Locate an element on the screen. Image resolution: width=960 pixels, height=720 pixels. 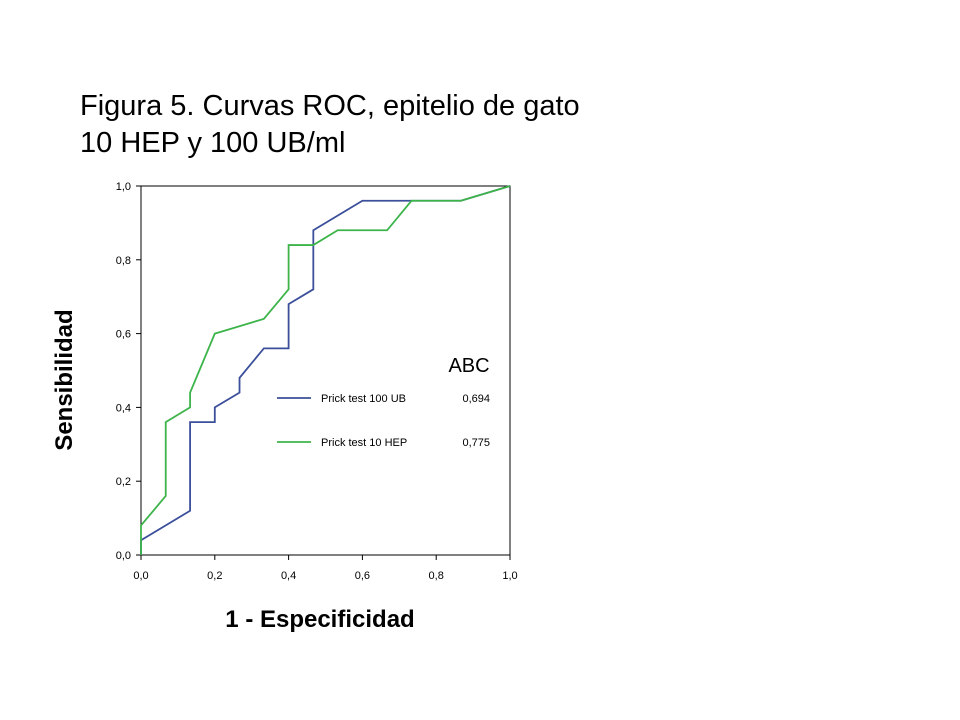
y-tick-label: 0,0 is located at coordinates (123, 556).